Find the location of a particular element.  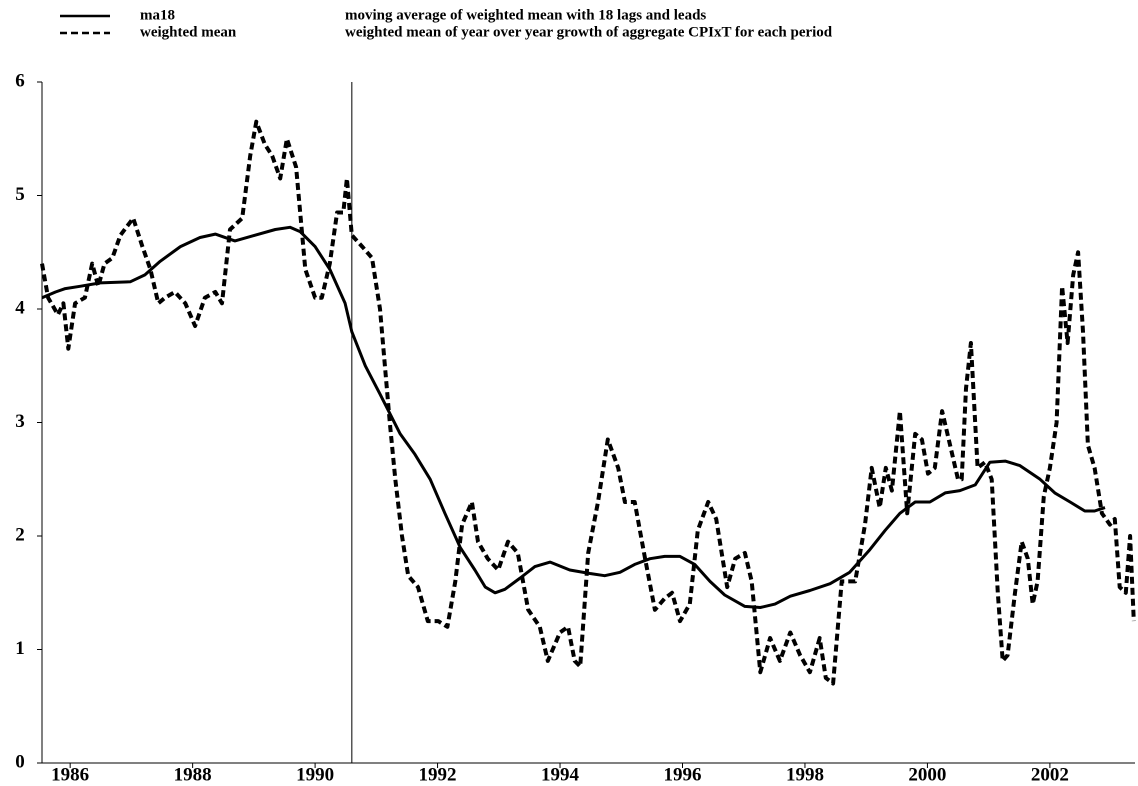

y-tick-label: 5 is located at coordinates (20, 194).